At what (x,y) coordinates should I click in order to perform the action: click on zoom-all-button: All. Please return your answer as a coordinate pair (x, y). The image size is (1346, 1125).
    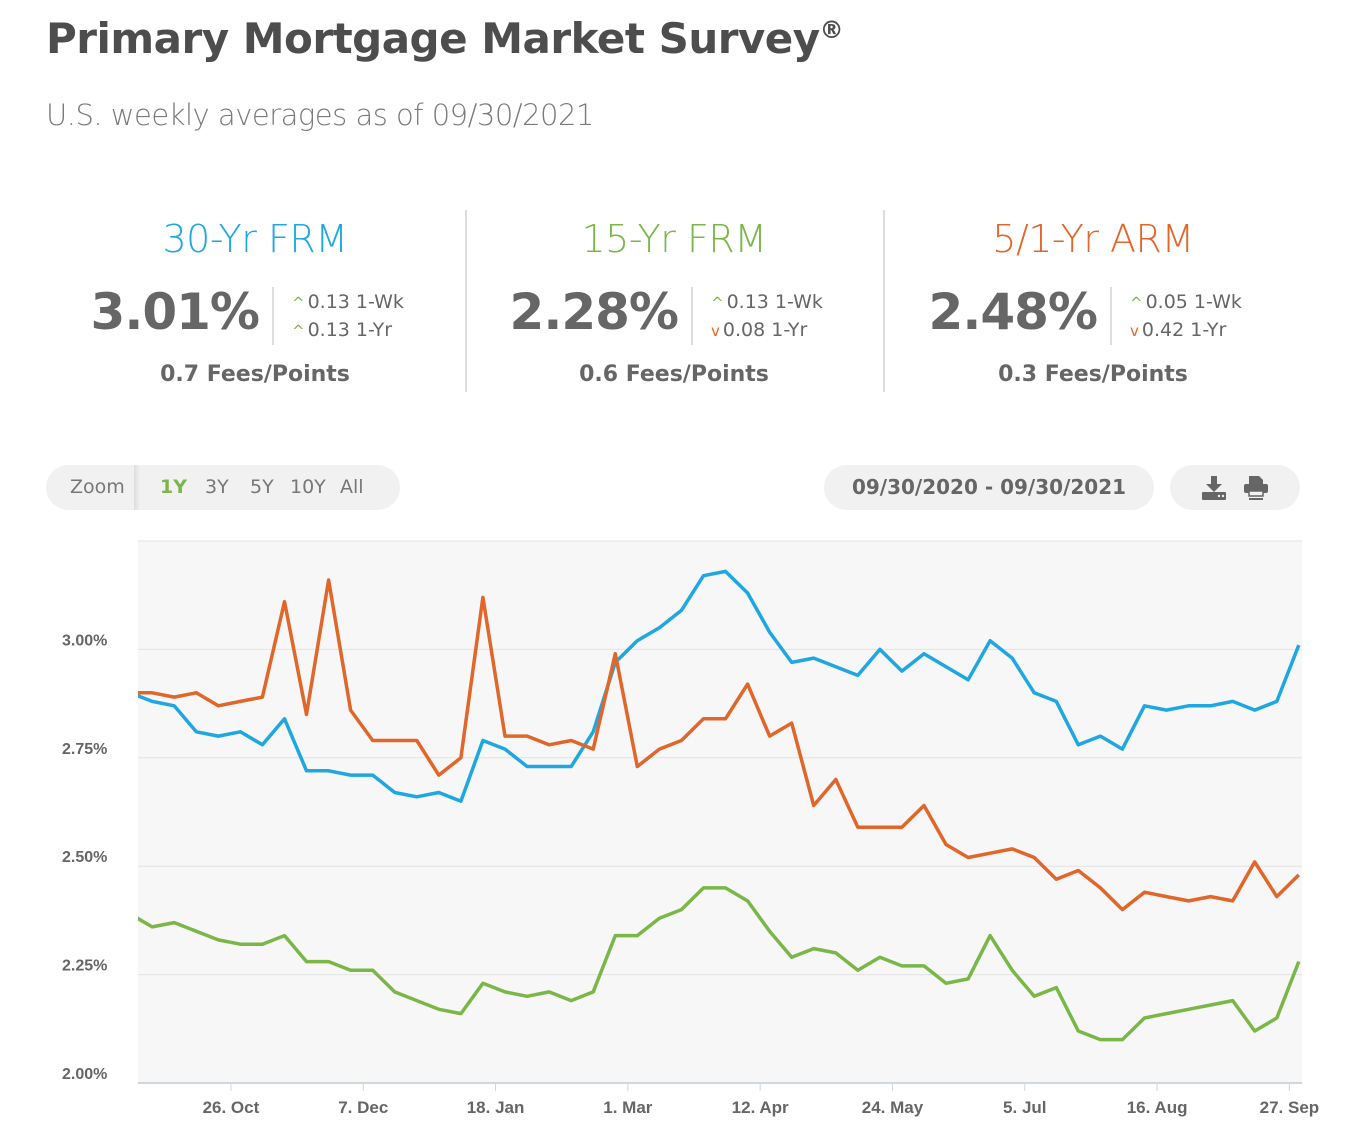
    Looking at the image, I should click on (352, 487).